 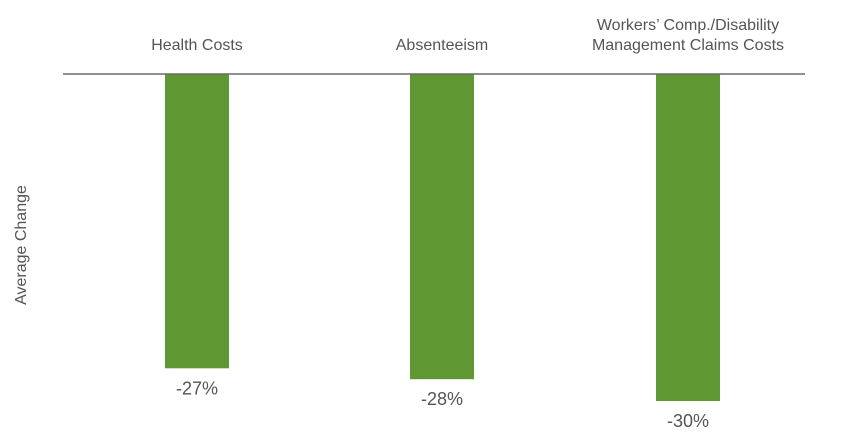 I want to click on category-label: Management Claims Costs, so click(x=688, y=45).